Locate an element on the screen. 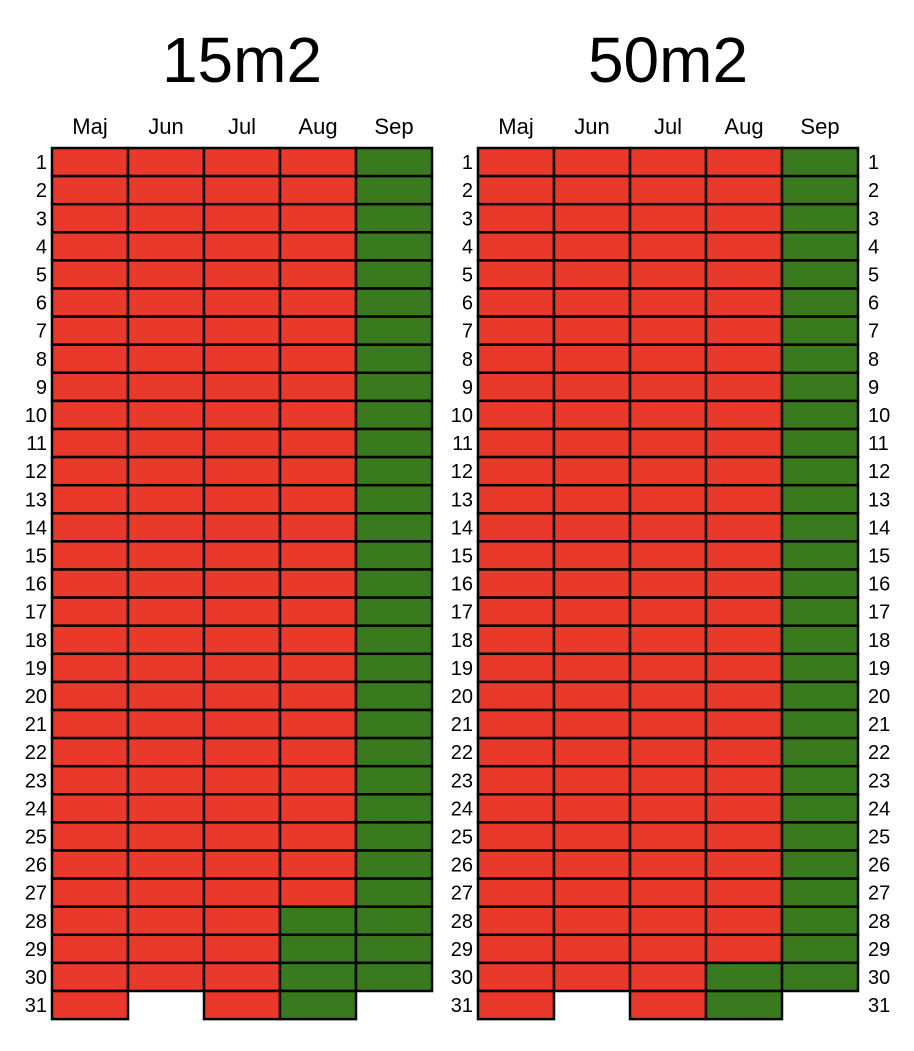  day-label: 4 is located at coordinates (41, 247).